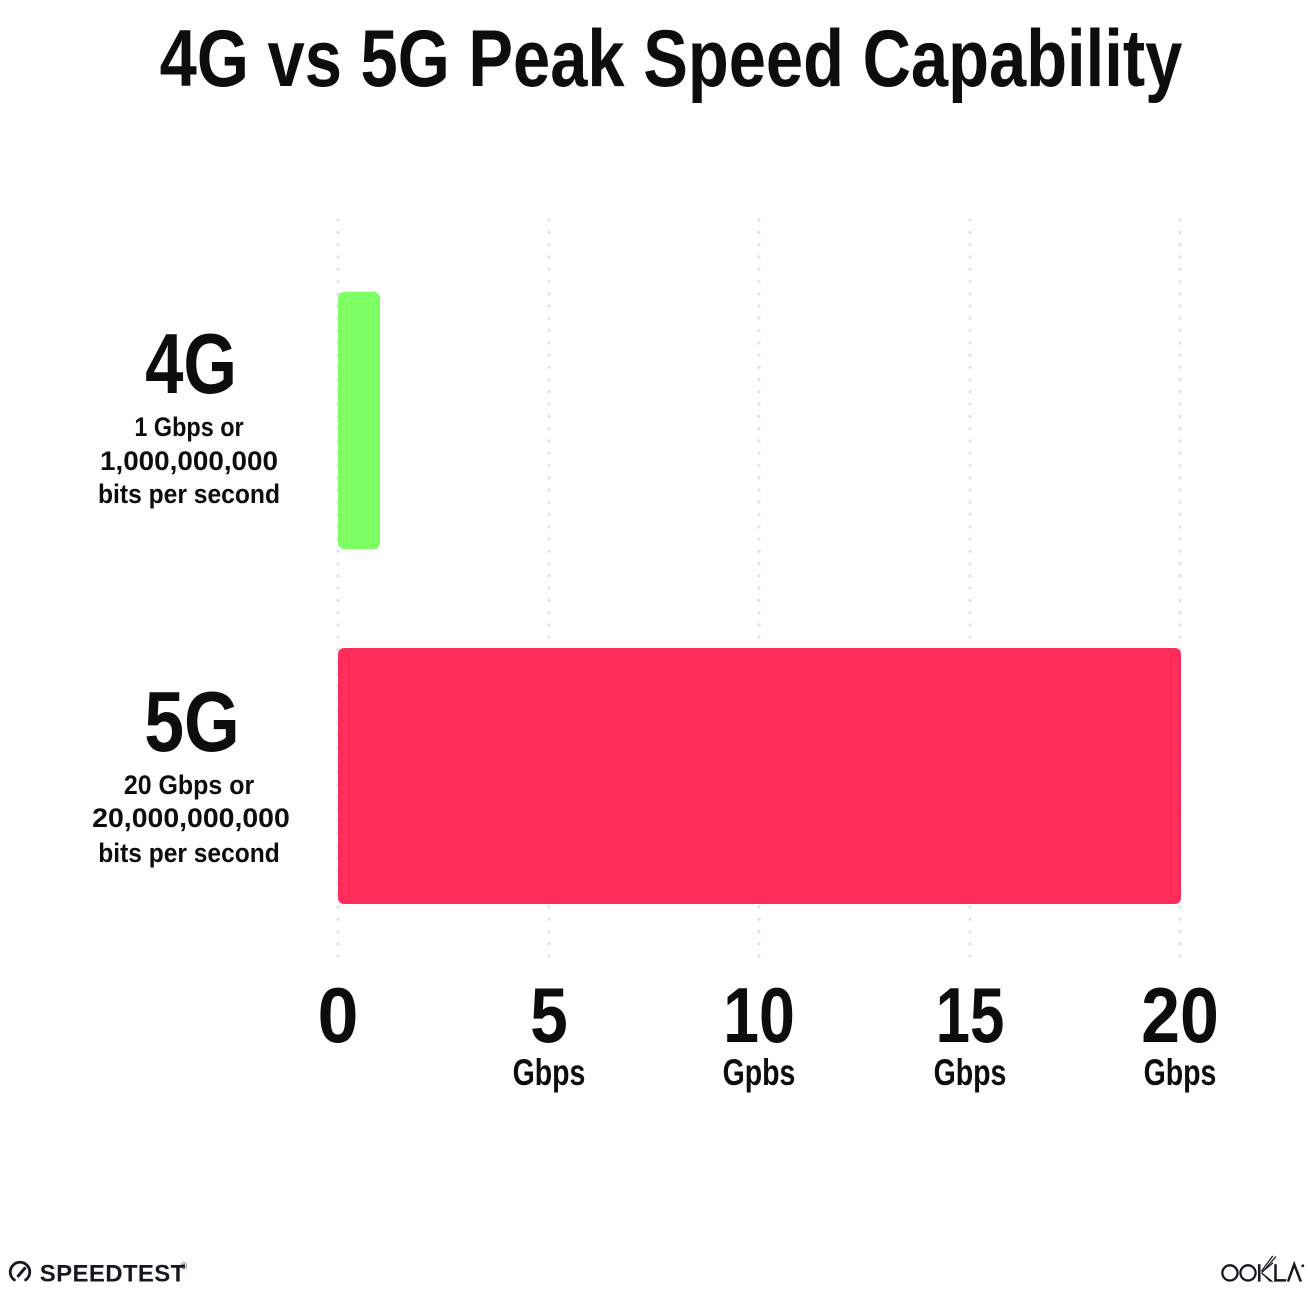  What do you see at coordinates (113, 1273) in the screenshot?
I see `svg-text: SPEEDTEST` at bounding box center [113, 1273].